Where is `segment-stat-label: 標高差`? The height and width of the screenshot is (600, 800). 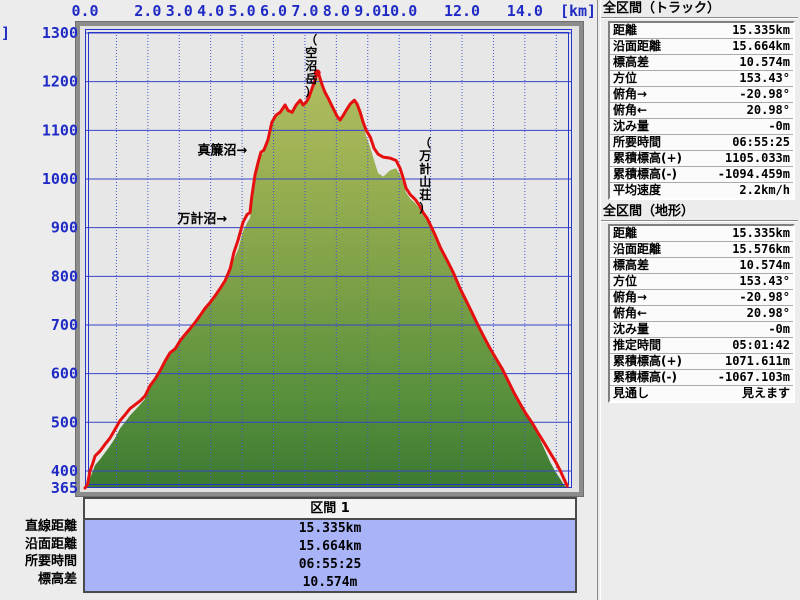 segment-stat-label: 標高差 is located at coordinates (57, 579).